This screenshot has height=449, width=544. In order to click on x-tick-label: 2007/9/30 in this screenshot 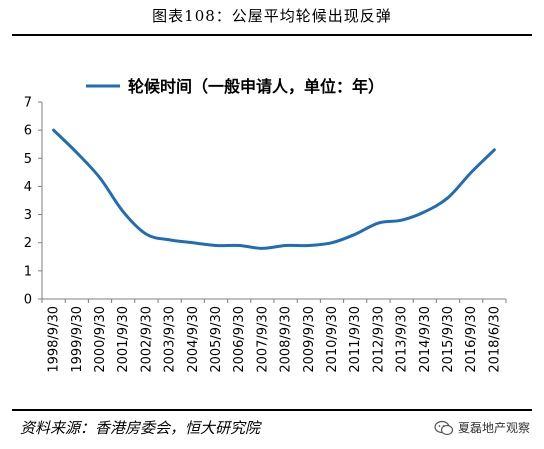, I will do `click(262, 339)`.